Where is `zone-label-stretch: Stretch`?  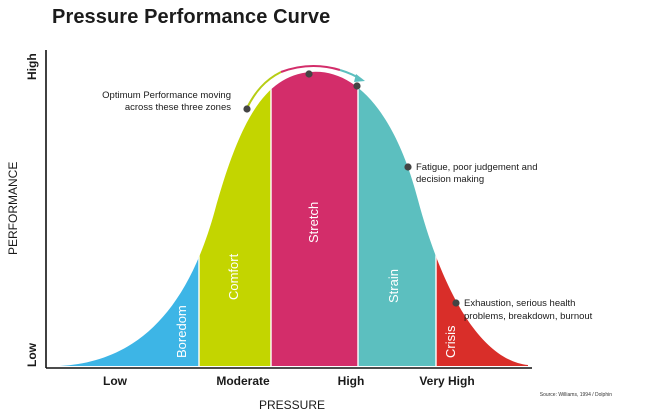 zone-label-stretch: Stretch is located at coordinates (313, 222).